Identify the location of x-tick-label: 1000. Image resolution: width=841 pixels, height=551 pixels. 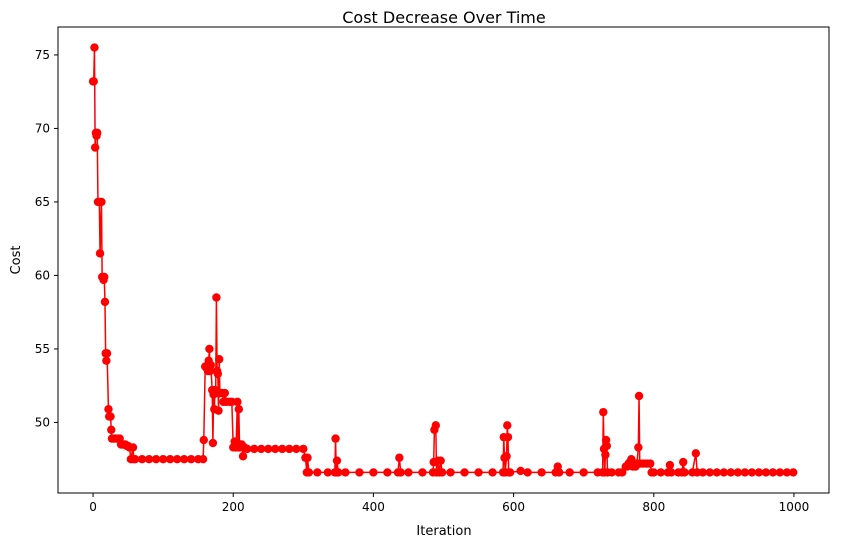
(794, 507).